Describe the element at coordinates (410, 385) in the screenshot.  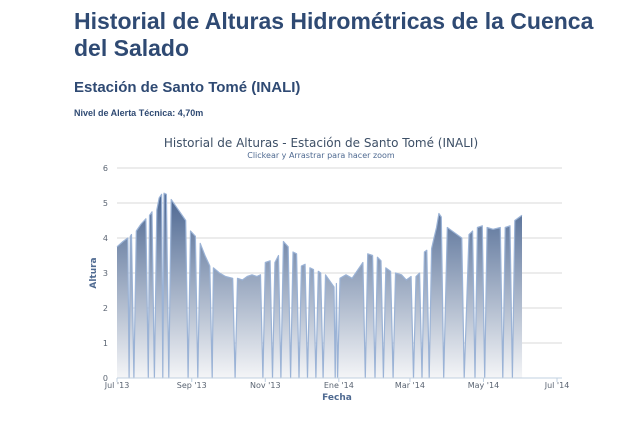
I see `x-tick-label: Mar '14` at that location.